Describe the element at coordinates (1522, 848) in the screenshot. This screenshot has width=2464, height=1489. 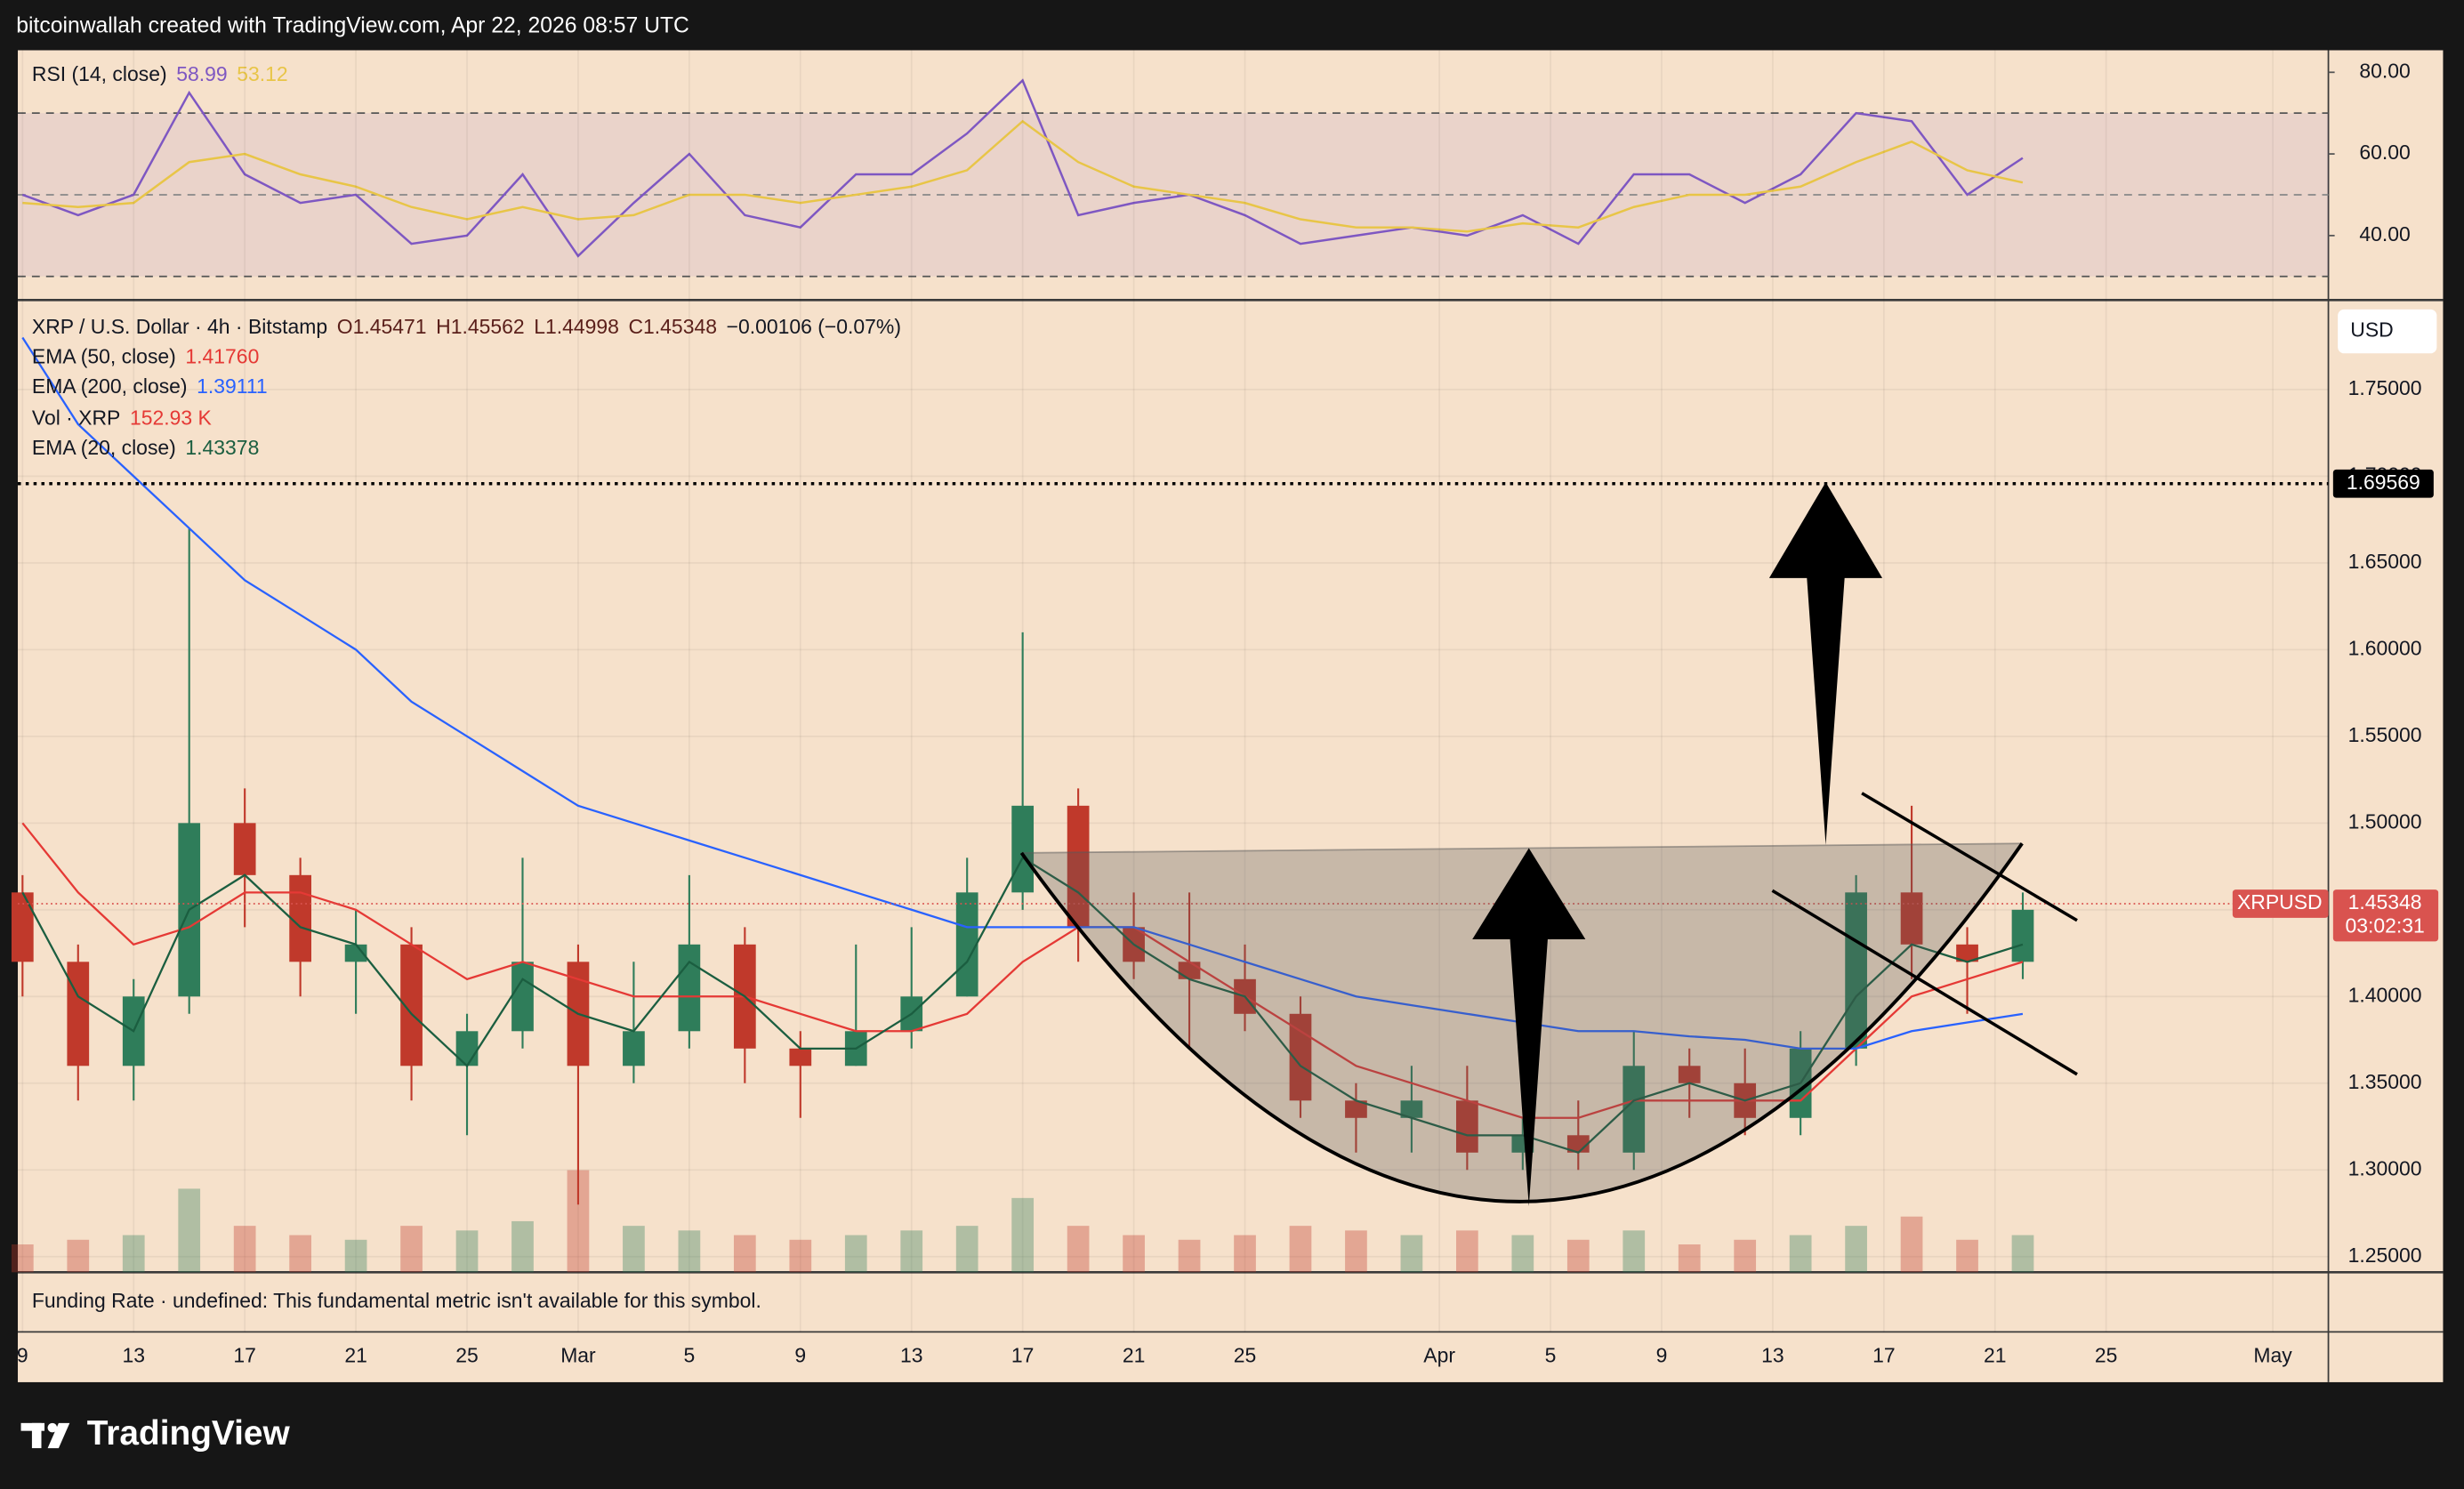
I see `cup-rim` at that location.